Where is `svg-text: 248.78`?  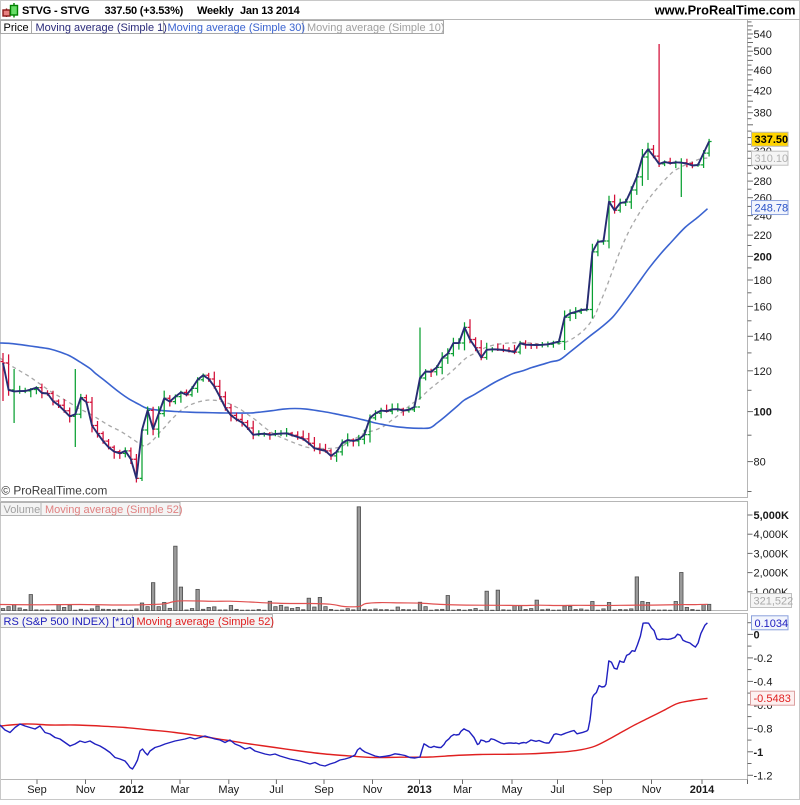 svg-text: 248.78 is located at coordinates (772, 209).